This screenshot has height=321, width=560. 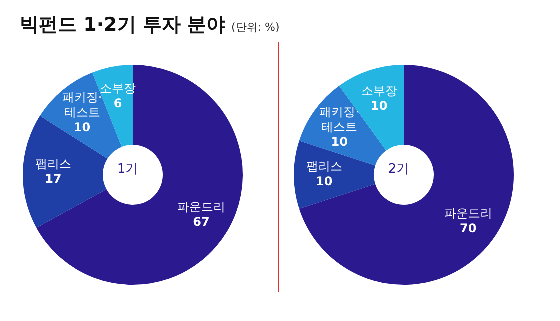 I want to click on data-label: 6, so click(x=118, y=103).